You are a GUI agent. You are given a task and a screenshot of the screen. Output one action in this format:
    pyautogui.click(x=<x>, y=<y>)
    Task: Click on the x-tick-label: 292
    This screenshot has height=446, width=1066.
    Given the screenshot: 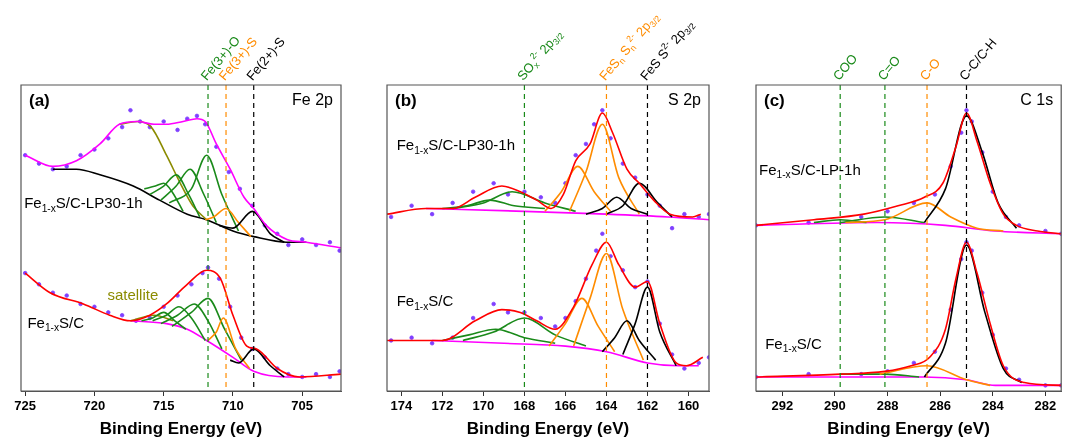 What is the action you would take?
    pyautogui.click(x=782, y=406)
    